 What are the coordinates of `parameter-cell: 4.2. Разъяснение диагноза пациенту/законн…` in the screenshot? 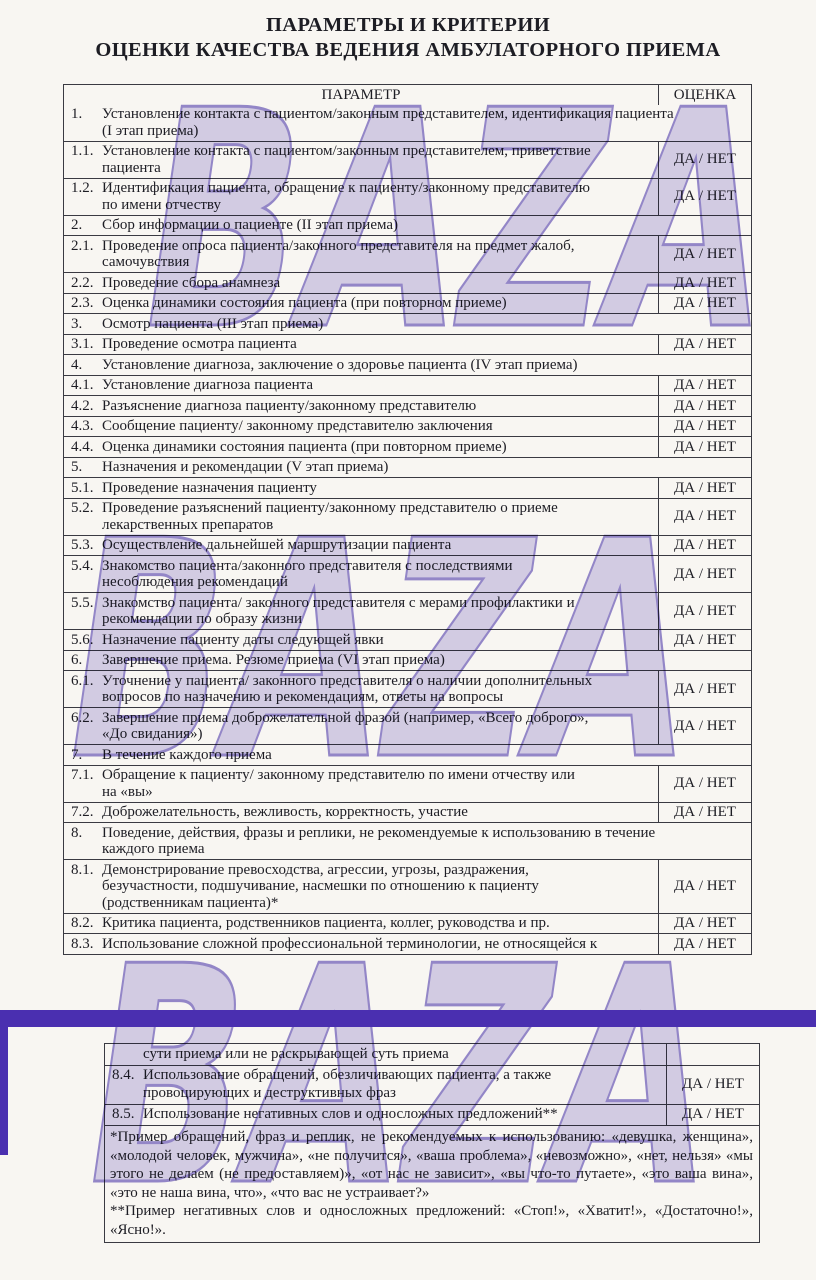 It's located at (361, 406).